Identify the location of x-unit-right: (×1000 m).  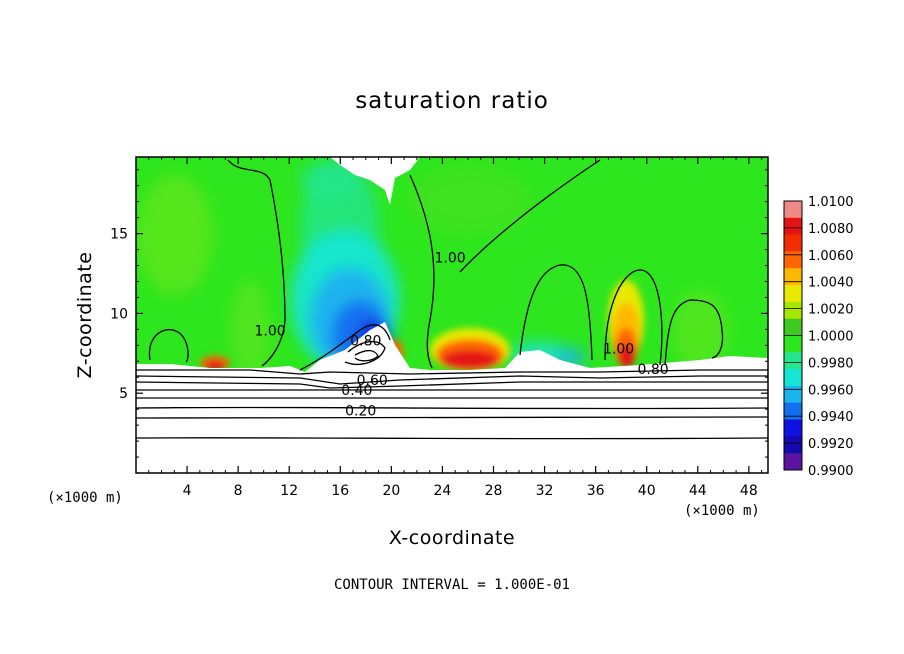
(722, 511).